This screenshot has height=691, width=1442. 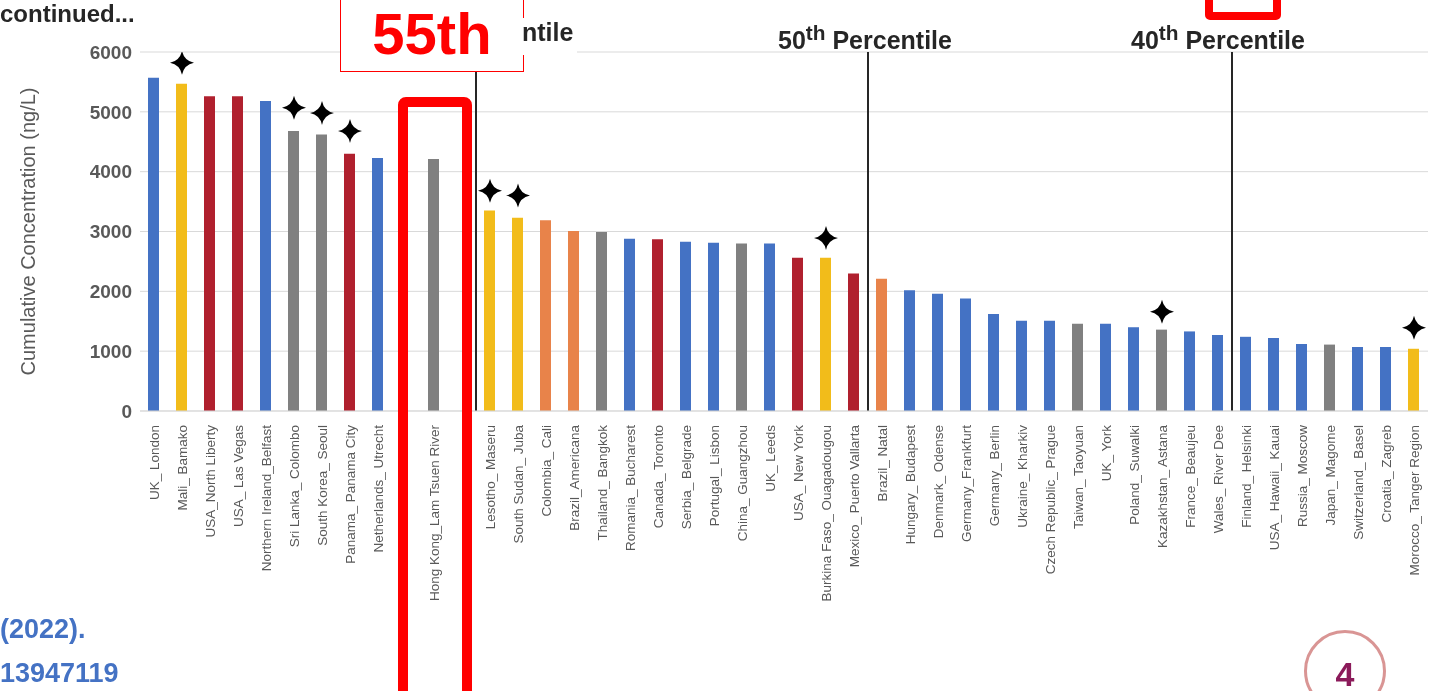 I want to click on y-tick-label: 6000, so click(x=110, y=52).